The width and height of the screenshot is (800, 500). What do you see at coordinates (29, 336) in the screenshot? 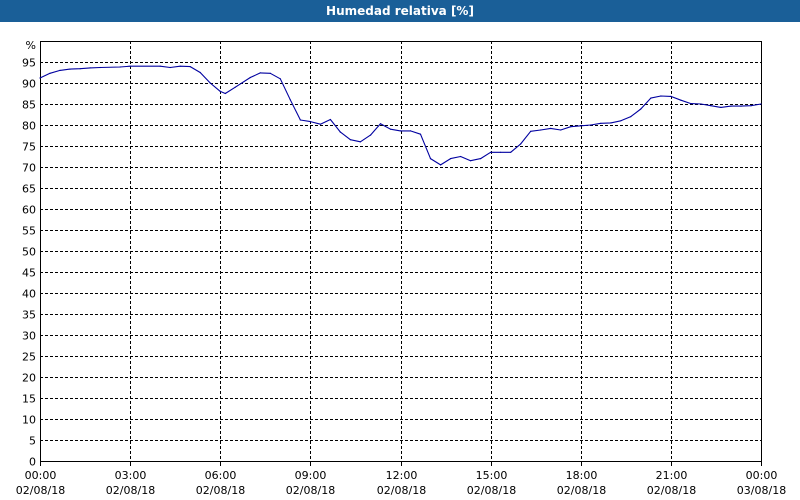
I see `y-tick-label: 30` at bounding box center [29, 336].